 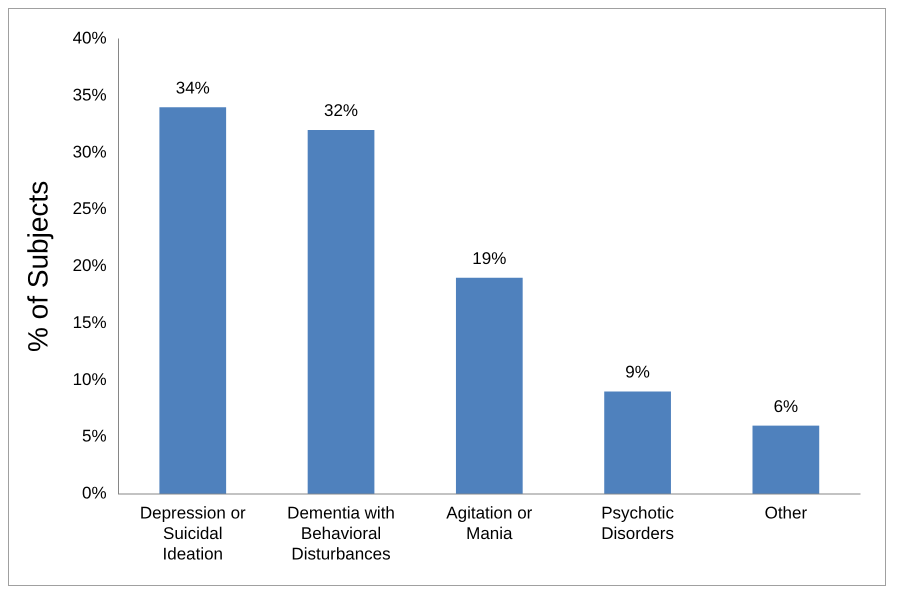 I want to click on y-tick-label: 0%, so click(x=94, y=492).